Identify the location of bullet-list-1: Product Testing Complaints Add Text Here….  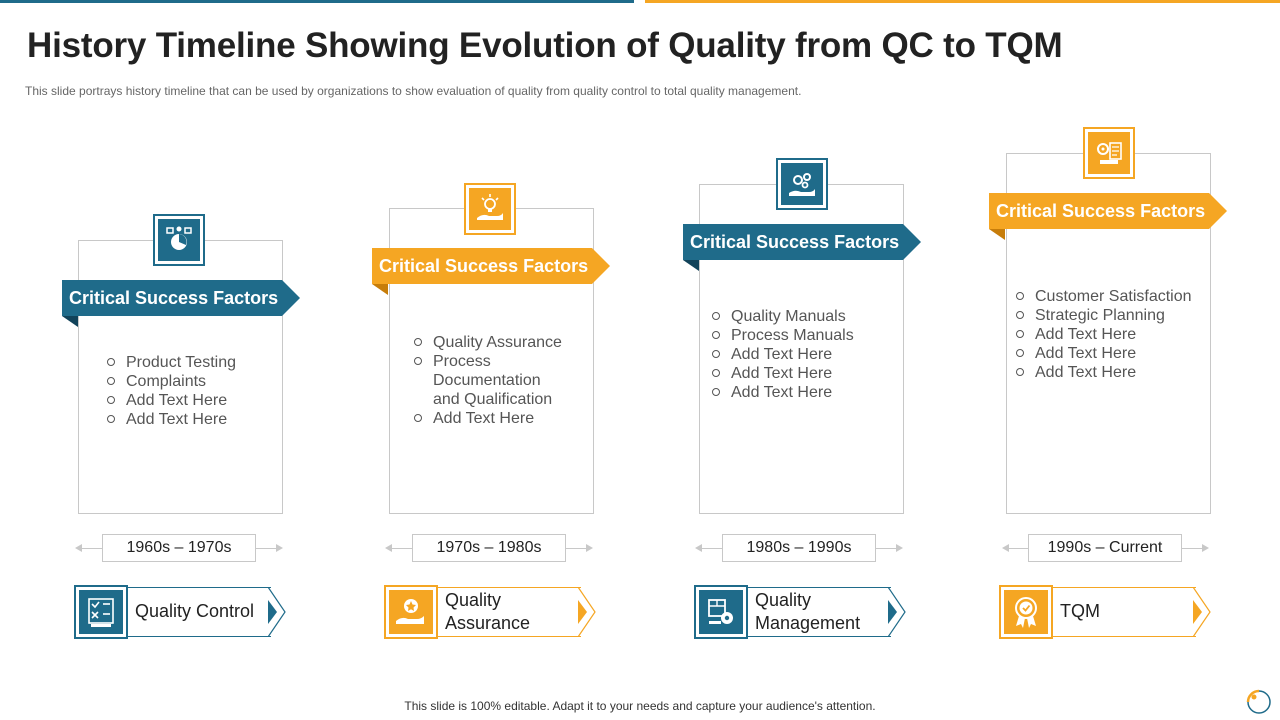
(187, 391).